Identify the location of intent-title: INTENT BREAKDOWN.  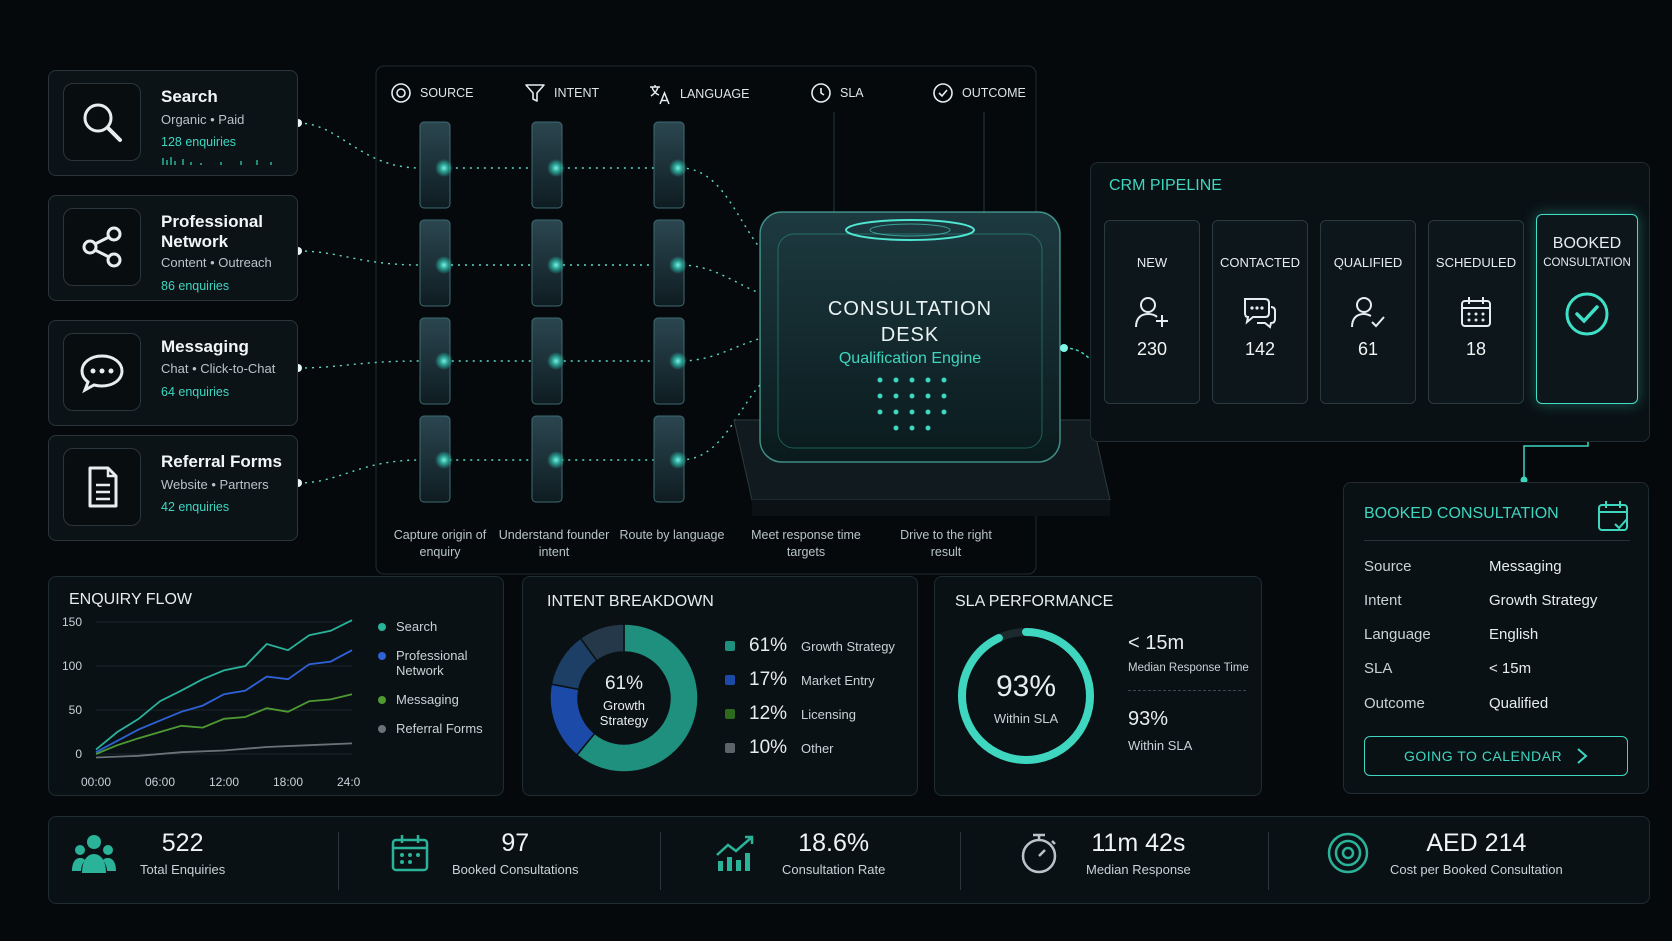
(630, 601).